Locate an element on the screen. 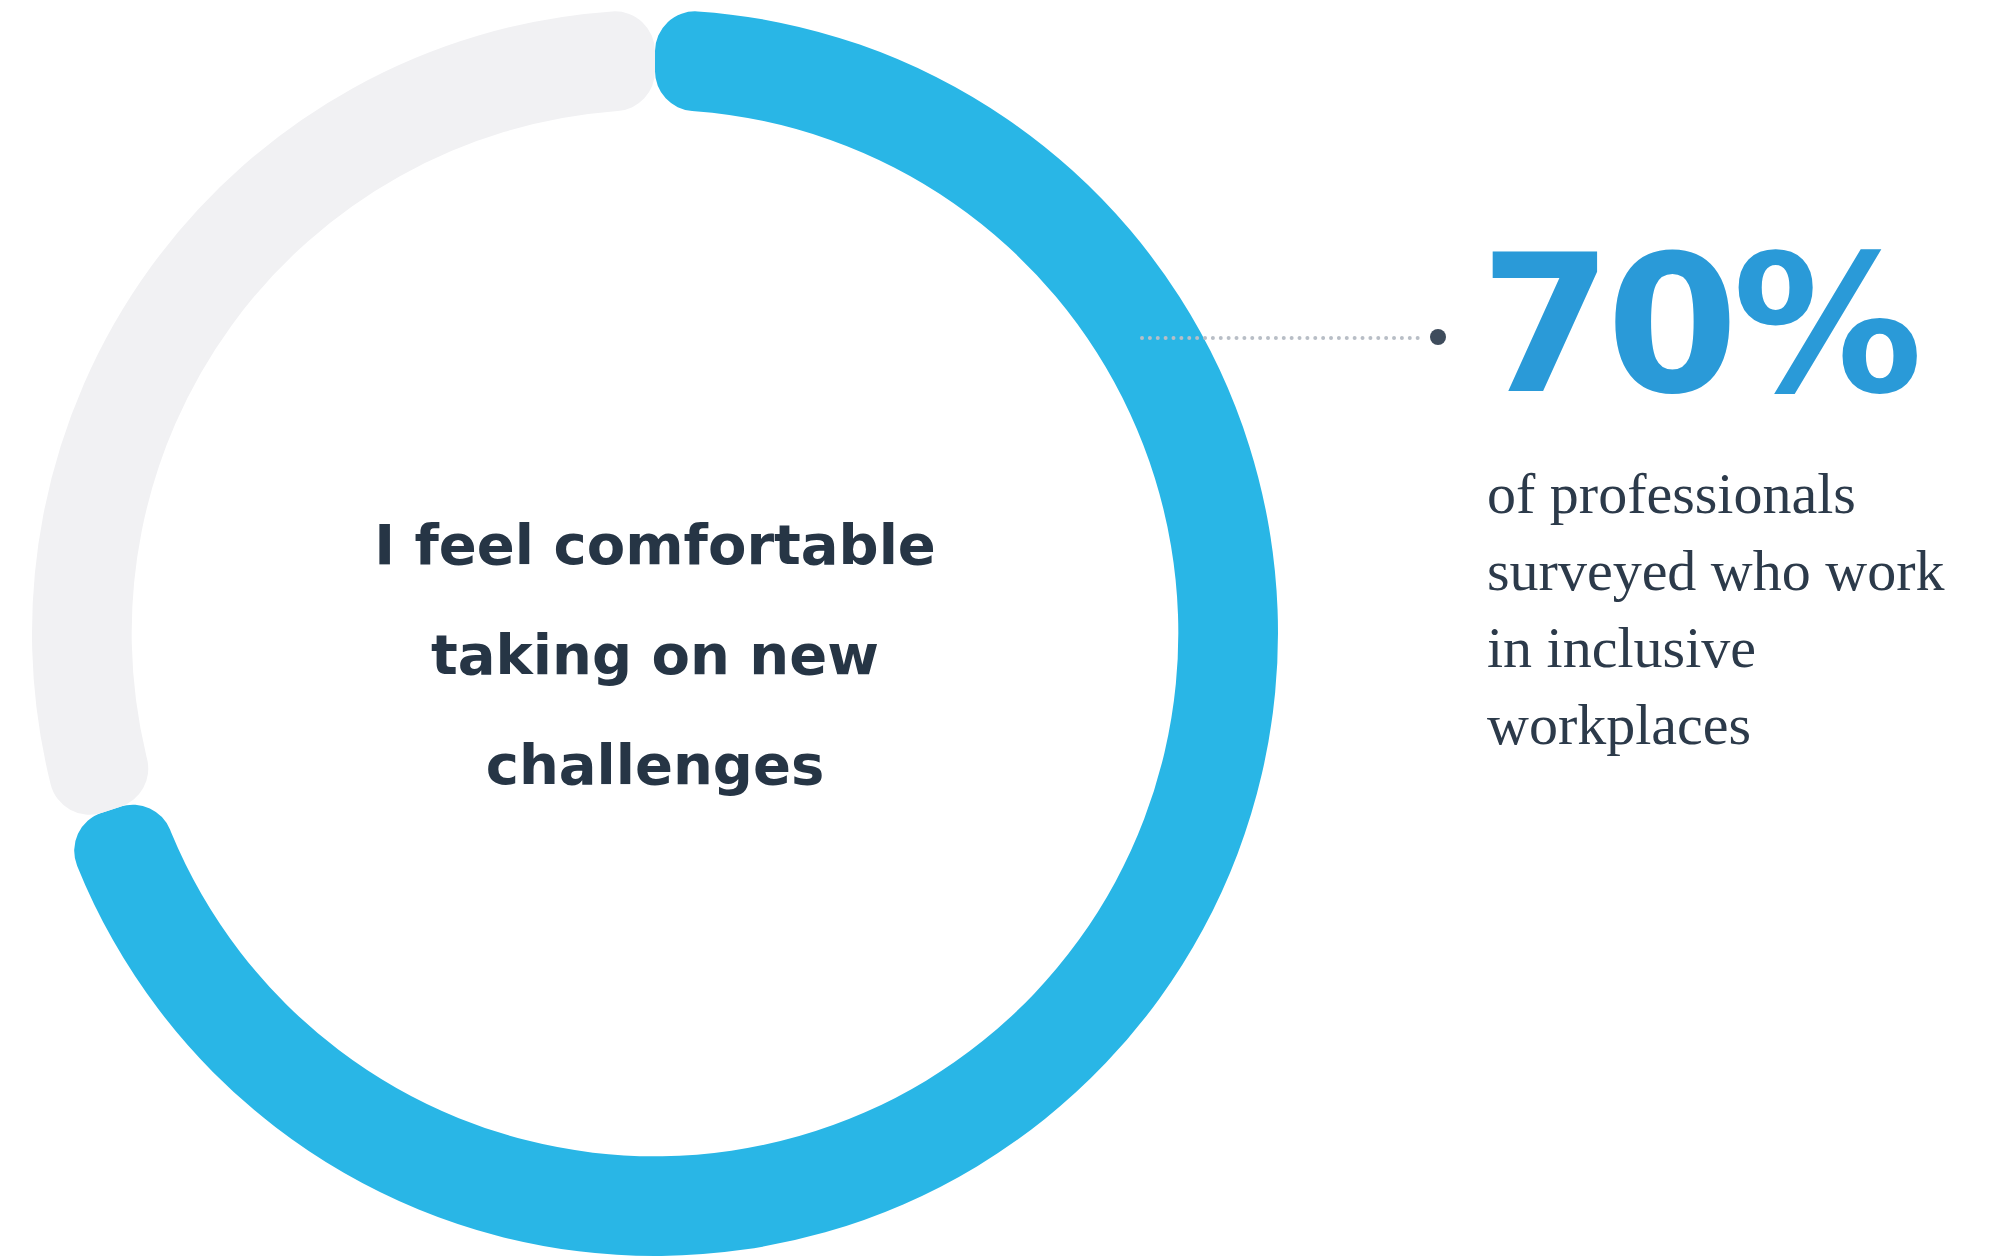 This screenshot has width=1993, height=1257. text: I feel comfortable taking on new challenges is located at coordinates (655, 655).